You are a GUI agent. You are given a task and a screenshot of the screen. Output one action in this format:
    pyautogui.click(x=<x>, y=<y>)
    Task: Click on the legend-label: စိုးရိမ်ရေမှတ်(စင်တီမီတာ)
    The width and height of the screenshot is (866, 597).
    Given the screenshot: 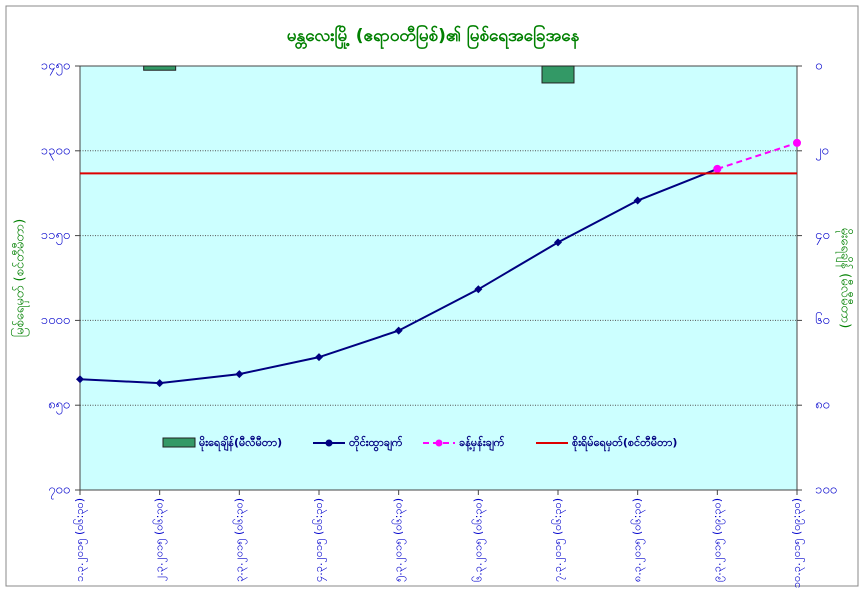 What is the action you would take?
    pyautogui.click(x=624, y=443)
    